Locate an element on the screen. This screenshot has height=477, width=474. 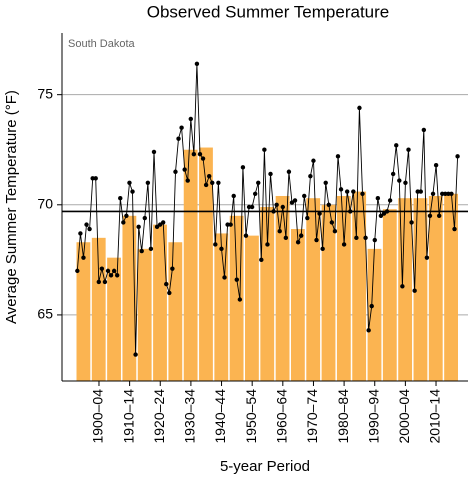
x-tick-label: 1900–04 is located at coordinates (98, 416).